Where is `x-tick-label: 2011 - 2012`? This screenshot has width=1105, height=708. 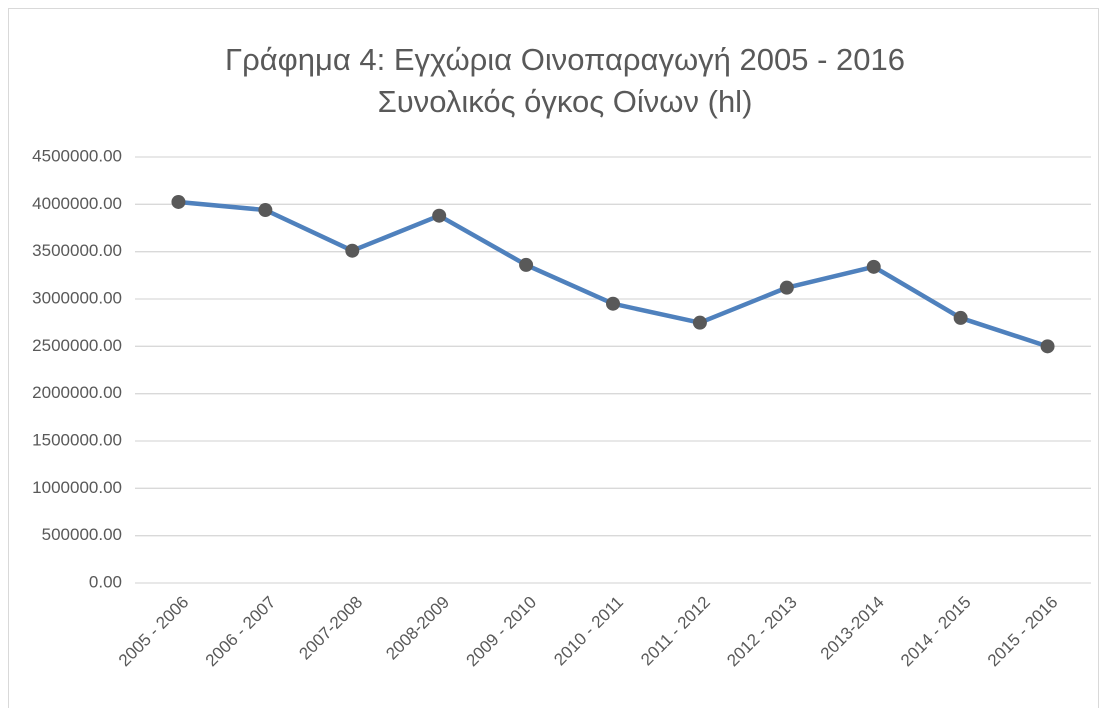
x-tick-label: 2011 - 2012 is located at coordinates (675, 631).